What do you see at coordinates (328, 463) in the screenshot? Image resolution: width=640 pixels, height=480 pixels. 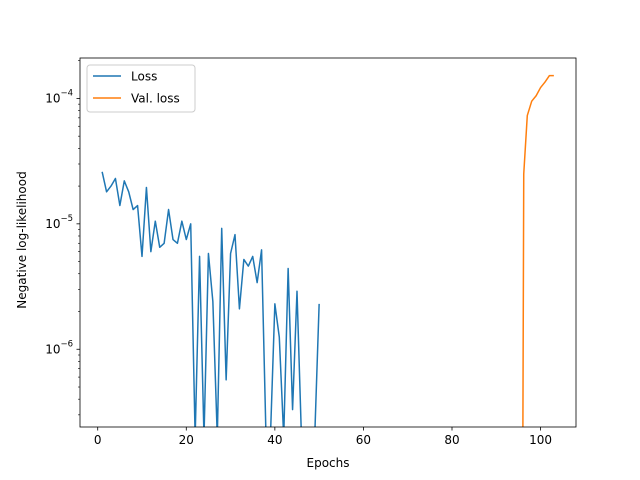 I see `x-axis-label: Epochs` at bounding box center [328, 463].